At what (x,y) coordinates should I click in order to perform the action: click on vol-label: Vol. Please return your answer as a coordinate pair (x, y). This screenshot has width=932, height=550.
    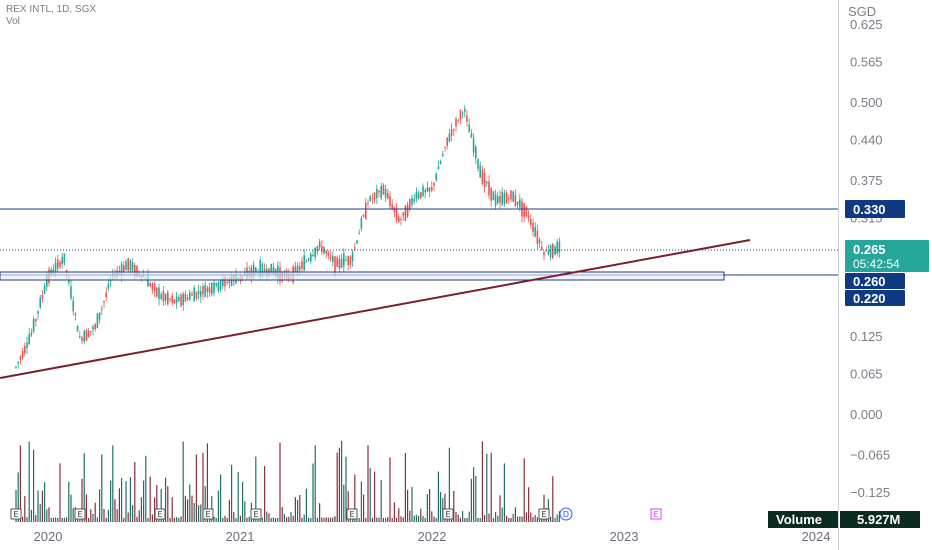
    Looking at the image, I should click on (13, 21).